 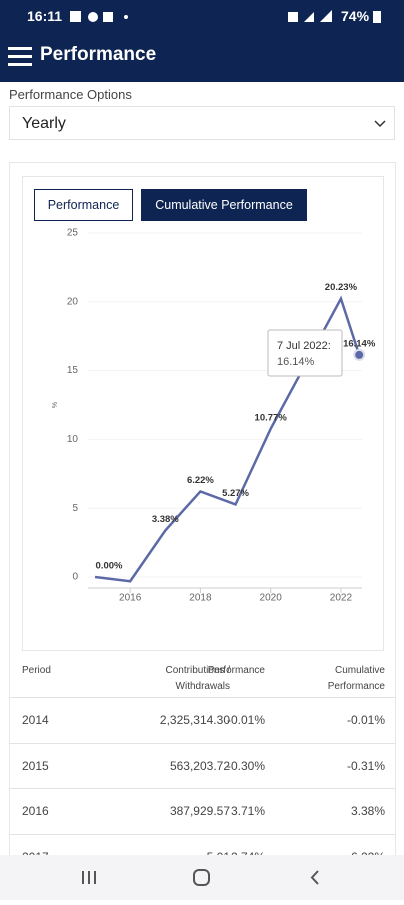 What do you see at coordinates (75, 508) in the screenshot?
I see `y-tick-label: 5` at bounding box center [75, 508].